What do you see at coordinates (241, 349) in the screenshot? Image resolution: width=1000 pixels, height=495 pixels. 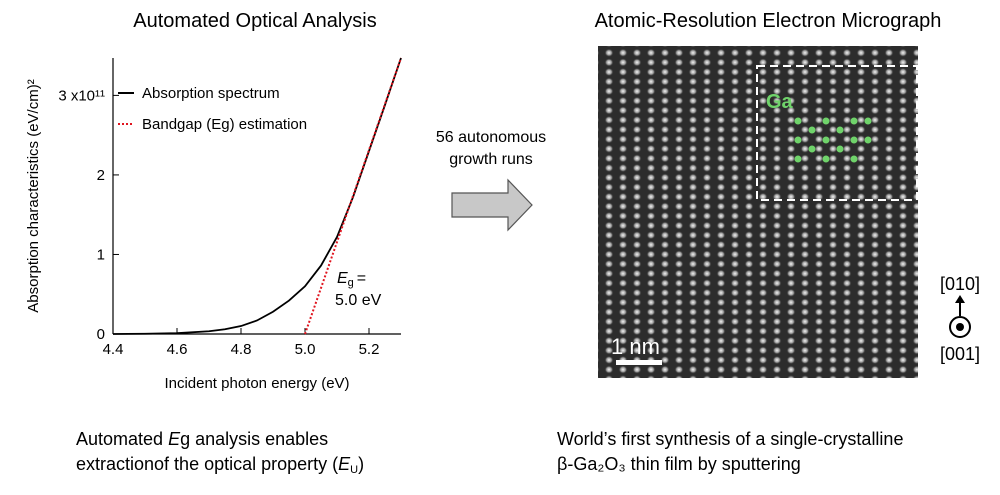 I see `x-tick-label: 4.8` at bounding box center [241, 349].